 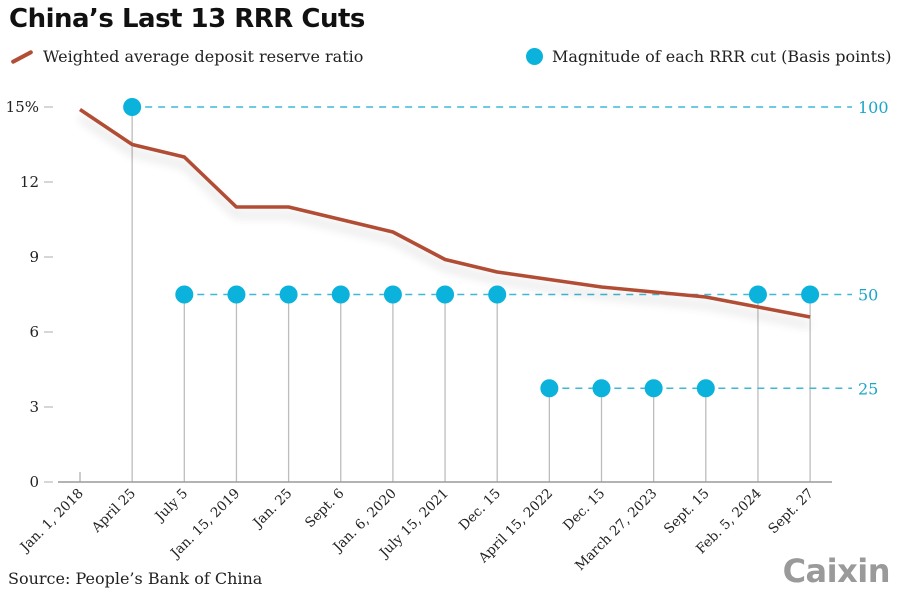 What do you see at coordinates (34, 482) in the screenshot?
I see `y-tick-label: 0` at bounding box center [34, 482].